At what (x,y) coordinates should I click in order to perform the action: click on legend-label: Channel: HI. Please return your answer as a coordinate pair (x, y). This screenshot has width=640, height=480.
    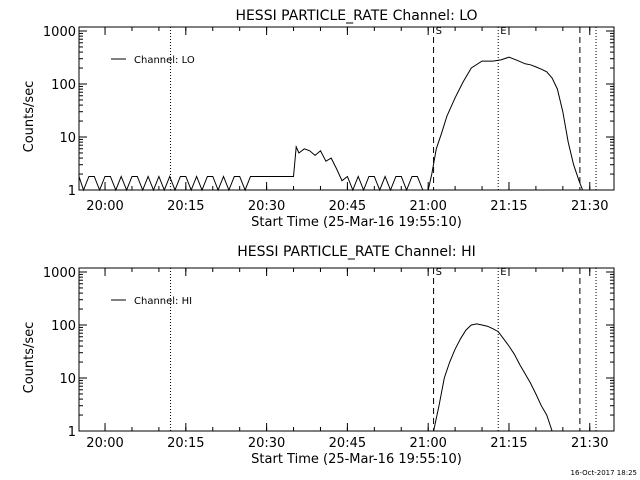
    Looking at the image, I should click on (163, 301).